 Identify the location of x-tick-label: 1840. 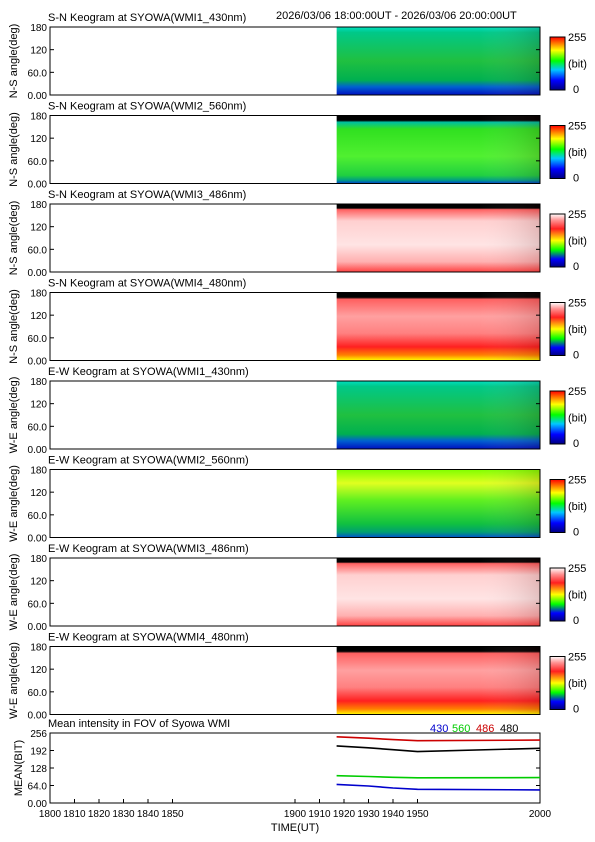
(148, 814).